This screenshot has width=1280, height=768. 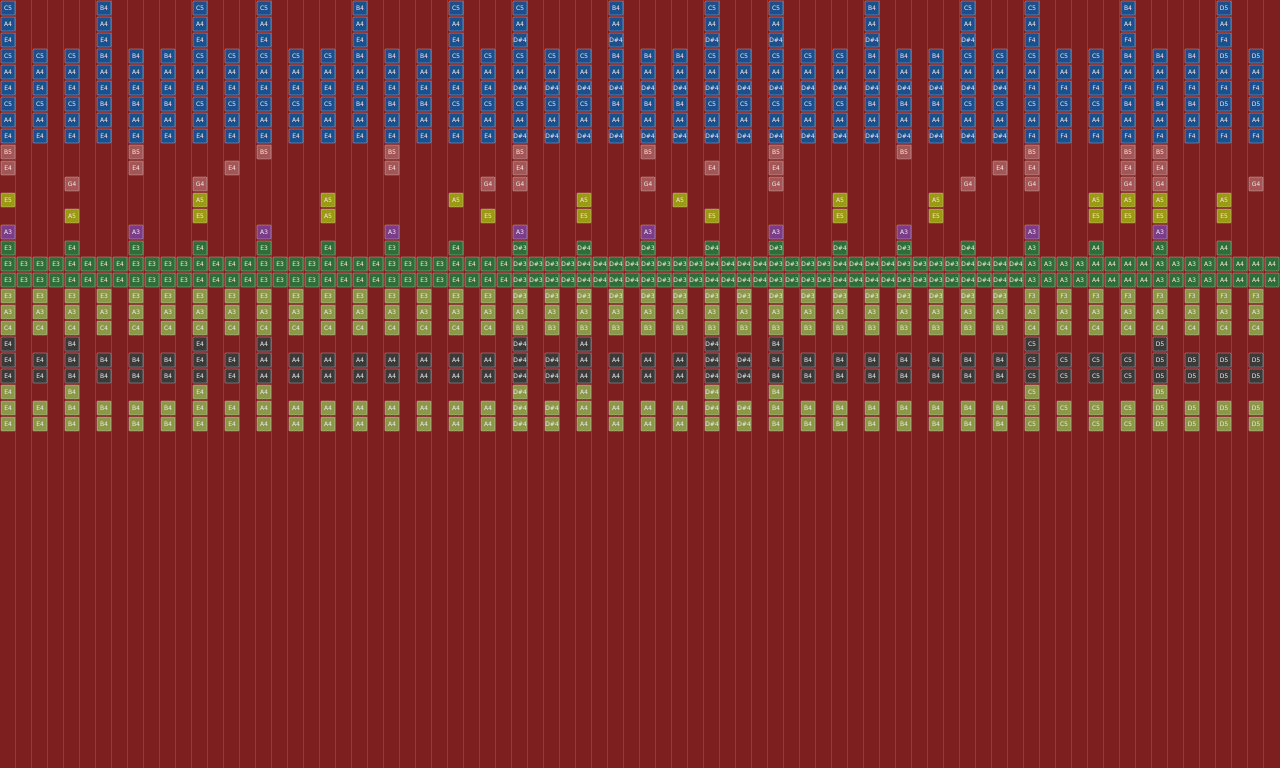 I want to click on note-label: E5, so click(x=200, y=216).